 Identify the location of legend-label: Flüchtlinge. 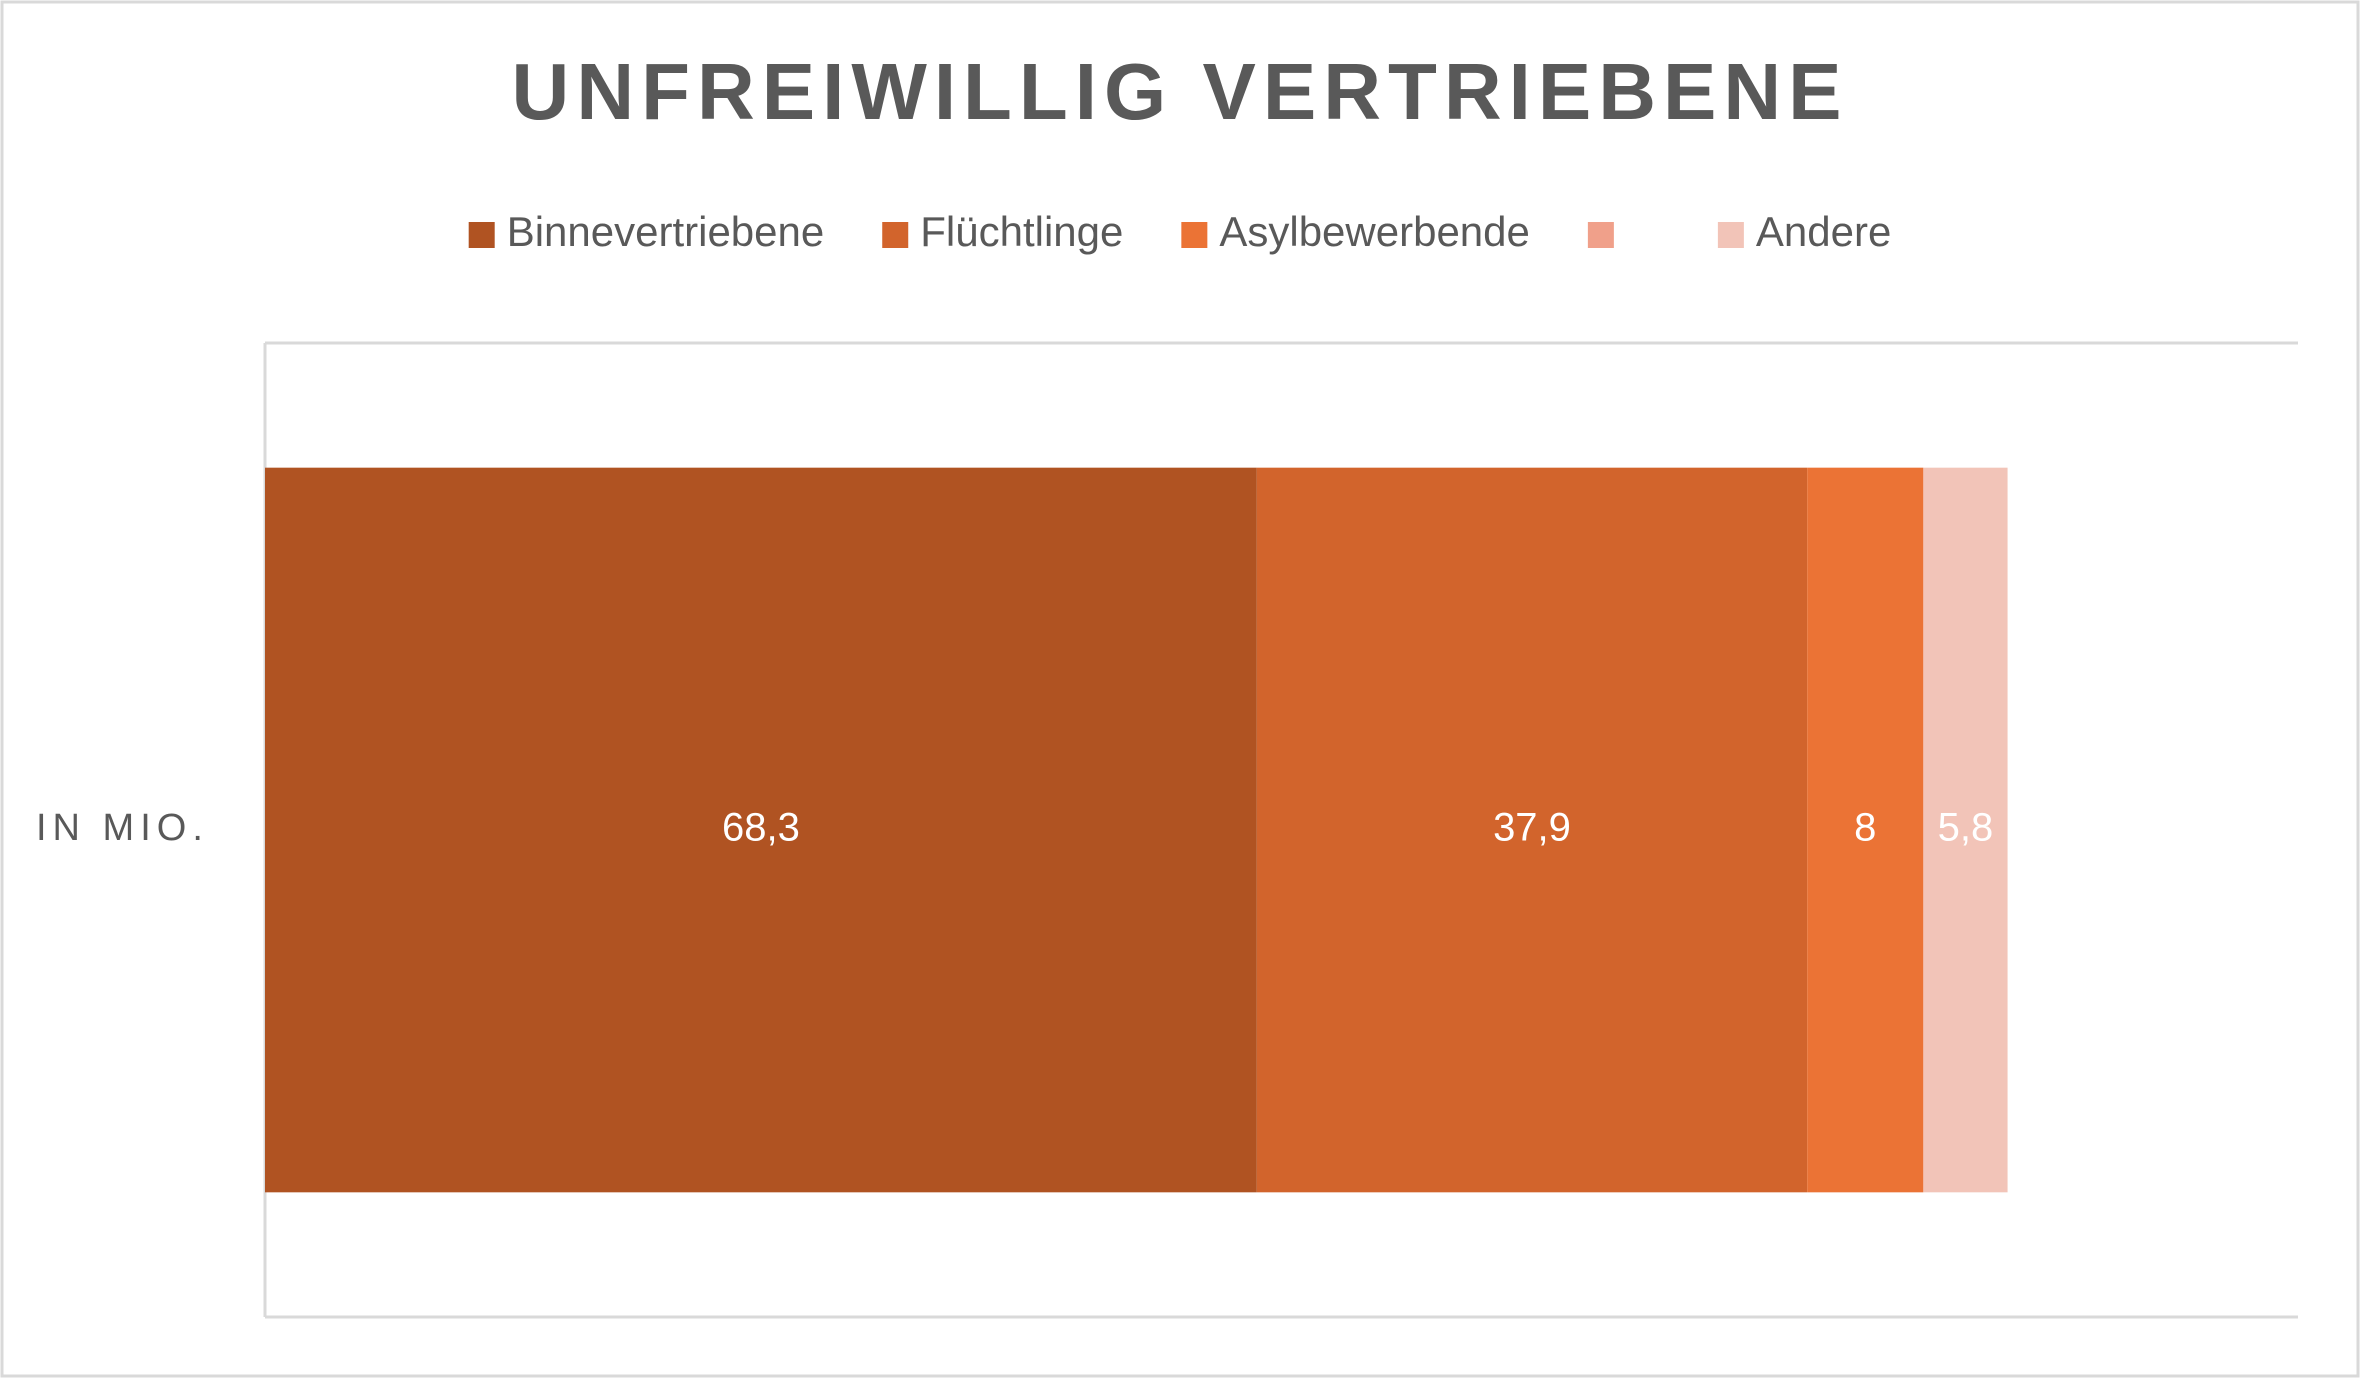
(1021, 231).